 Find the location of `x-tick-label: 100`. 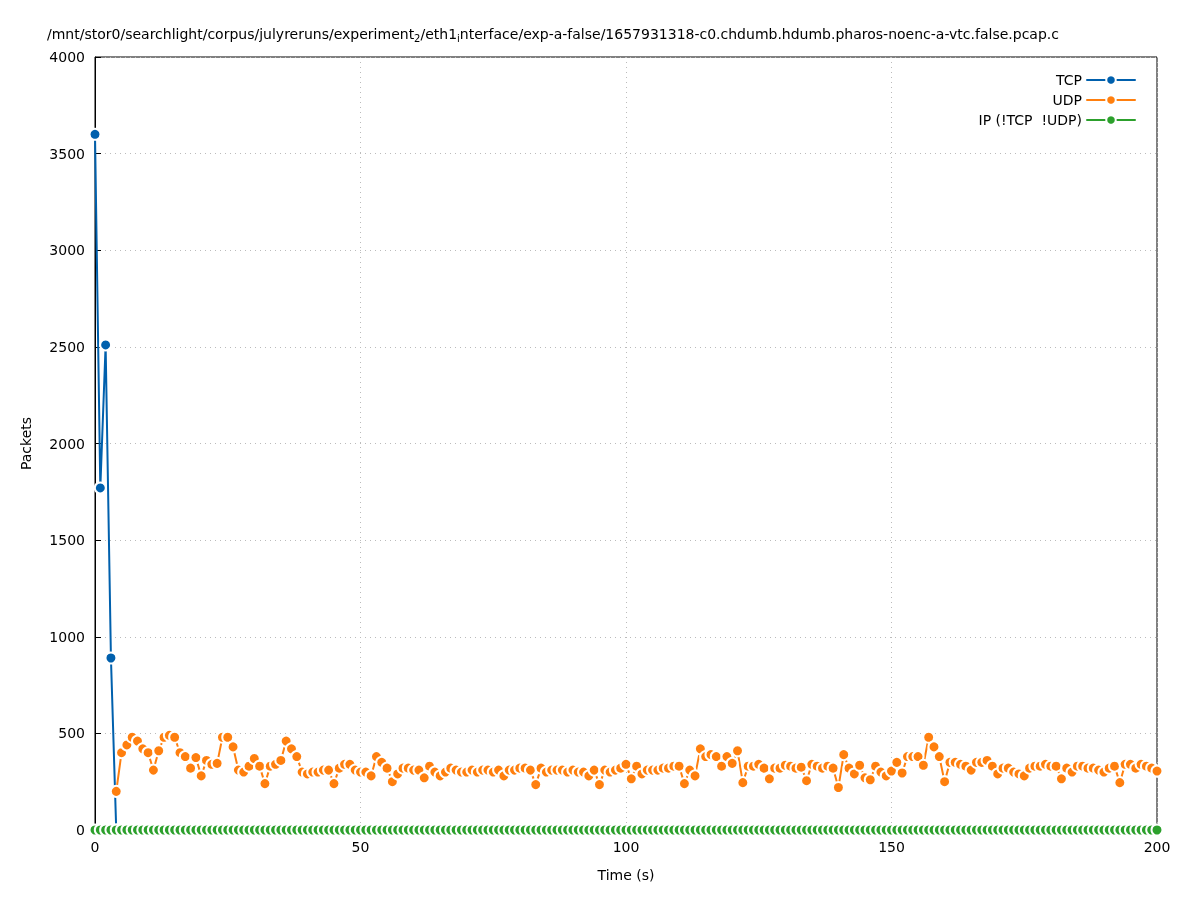

x-tick-label: 100 is located at coordinates (626, 847).